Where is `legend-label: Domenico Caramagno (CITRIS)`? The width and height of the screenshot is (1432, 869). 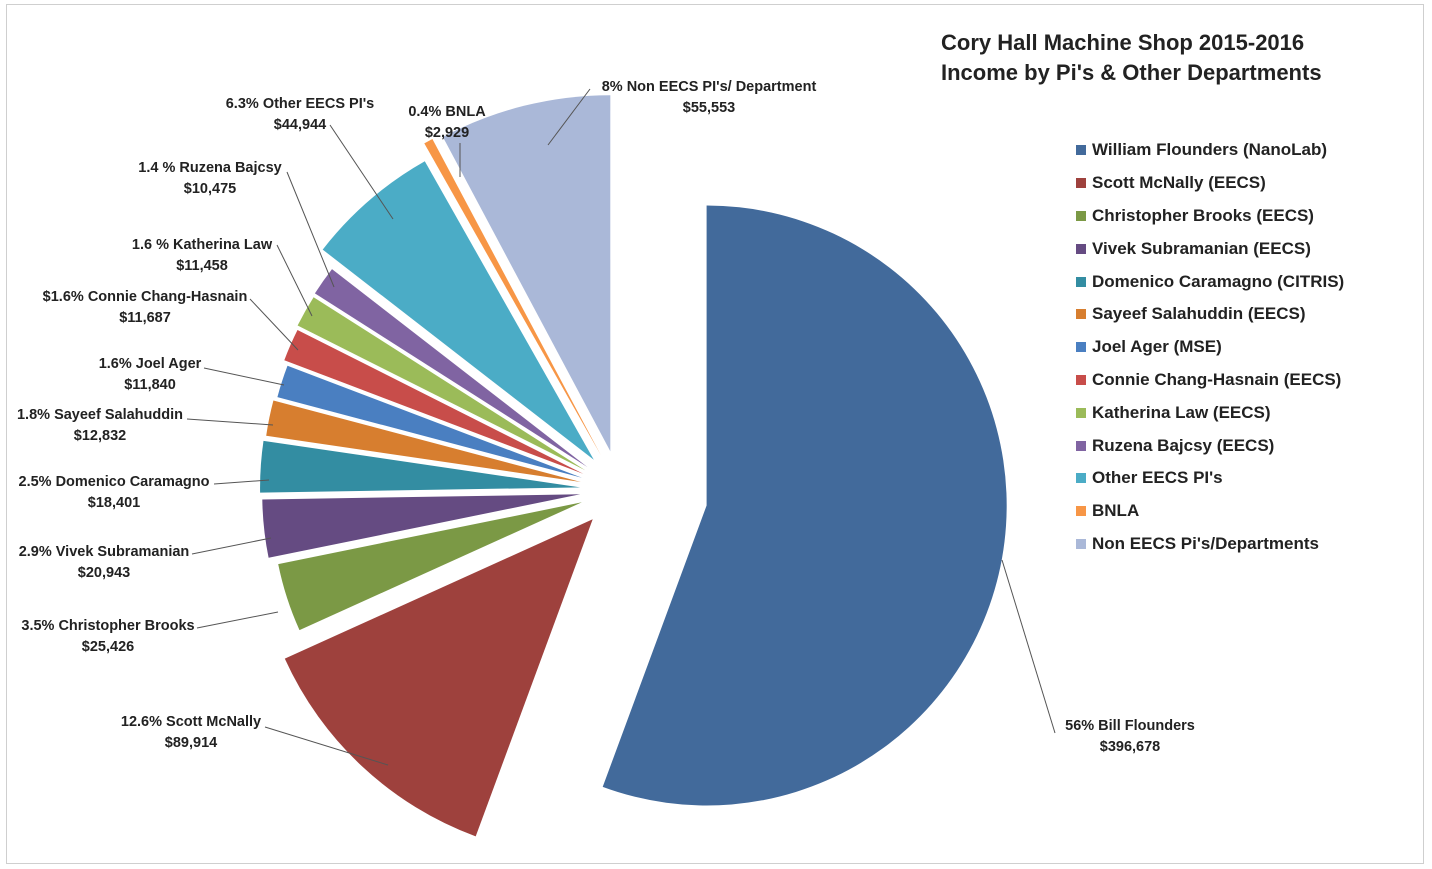
legend-label: Domenico Caramagno (CITRIS) is located at coordinates (1218, 281).